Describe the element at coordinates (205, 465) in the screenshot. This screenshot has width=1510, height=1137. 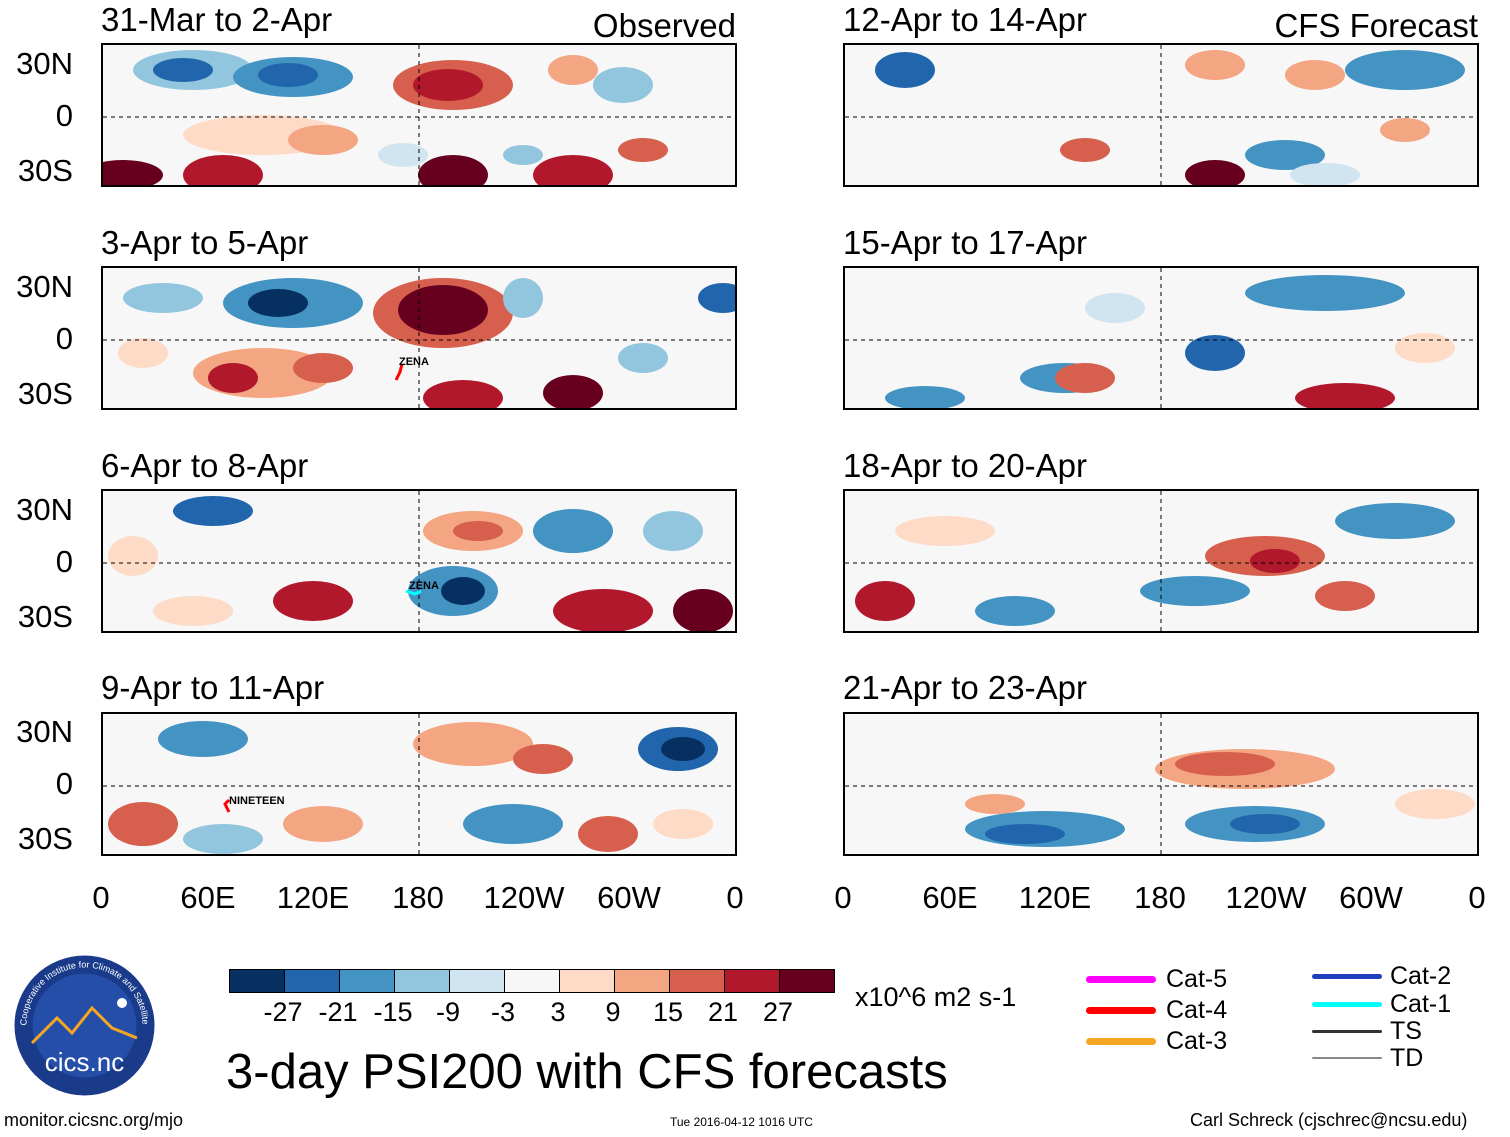
I see `panel-title-3: 6-Apr to 8-Apr` at that location.